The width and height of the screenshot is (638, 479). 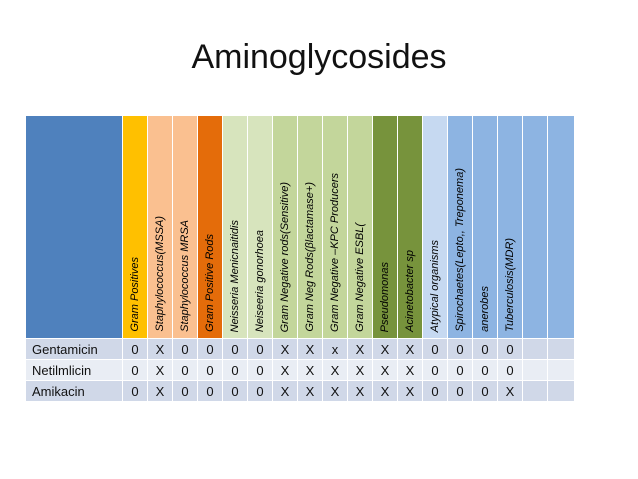 I want to click on column-header-pseudomonas: Pseudomonas, so click(x=385, y=227).